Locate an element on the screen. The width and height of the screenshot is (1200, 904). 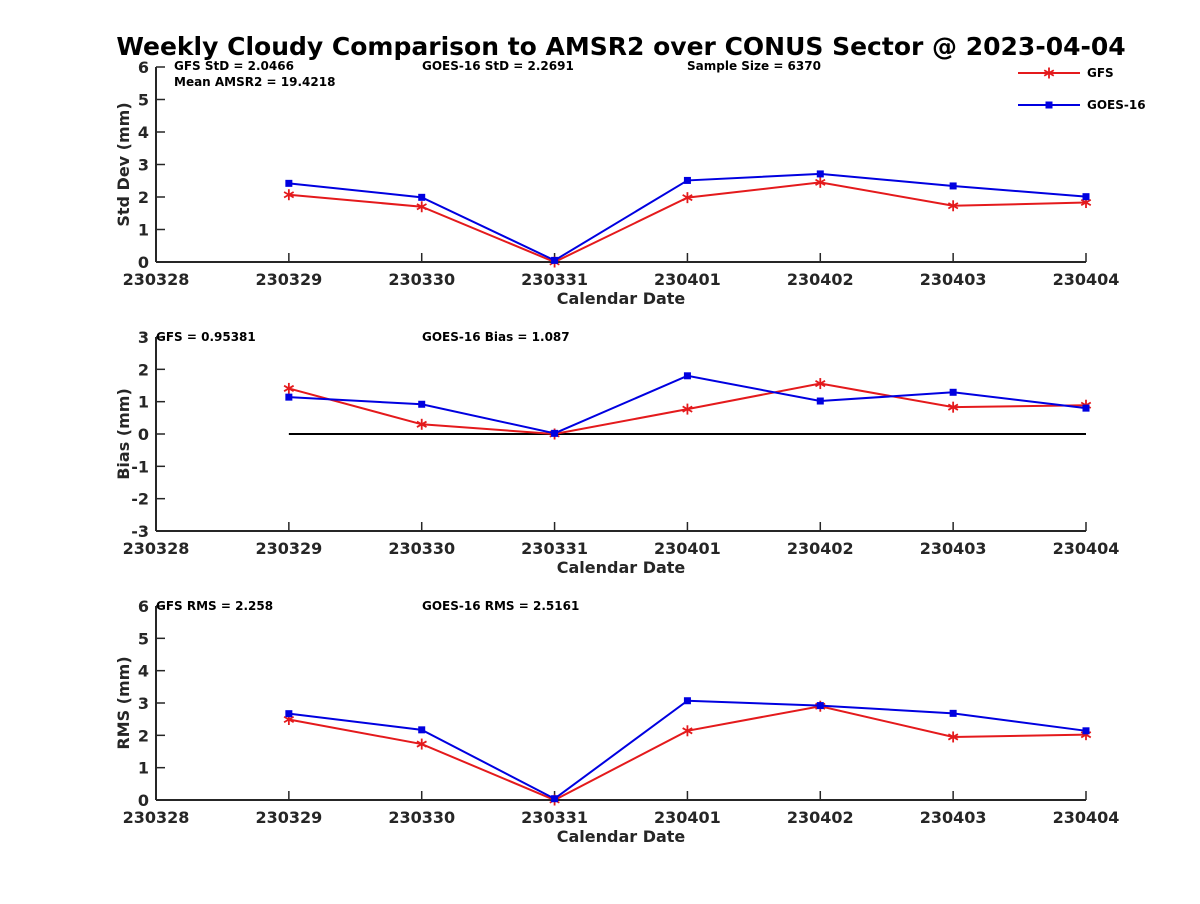
stat-annotation: GFS StD = 2.0466 is located at coordinates (234, 66).